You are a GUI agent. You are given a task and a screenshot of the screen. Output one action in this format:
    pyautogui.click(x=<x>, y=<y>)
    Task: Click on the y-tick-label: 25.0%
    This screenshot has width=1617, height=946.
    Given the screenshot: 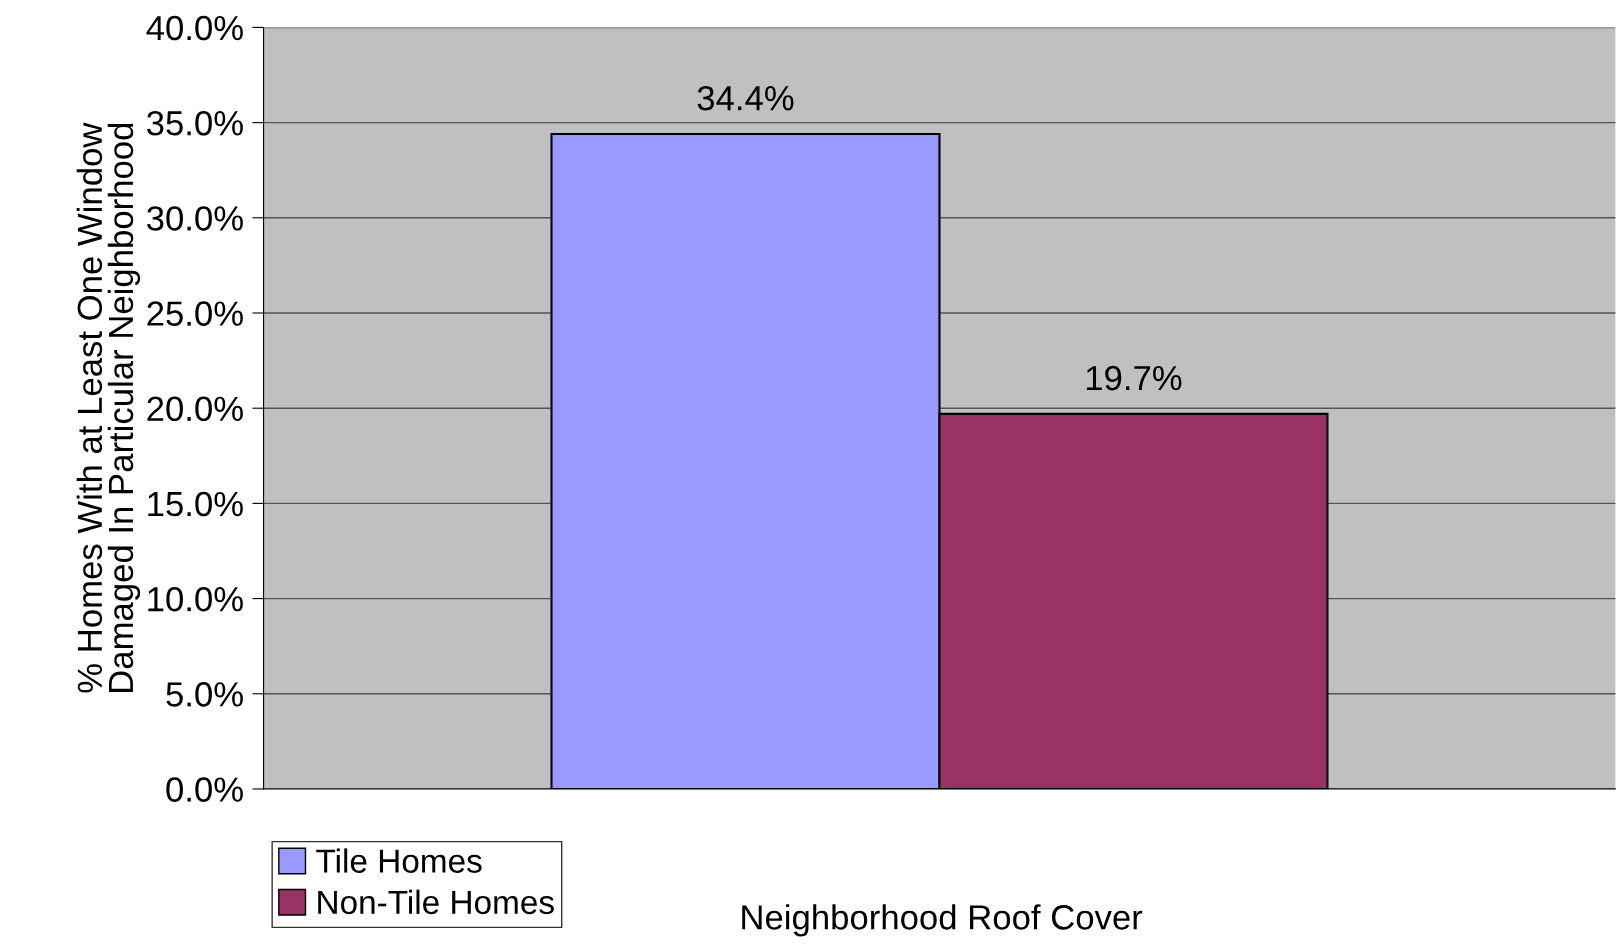 What is the action you would take?
    pyautogui.click(x=195, y=313)
    